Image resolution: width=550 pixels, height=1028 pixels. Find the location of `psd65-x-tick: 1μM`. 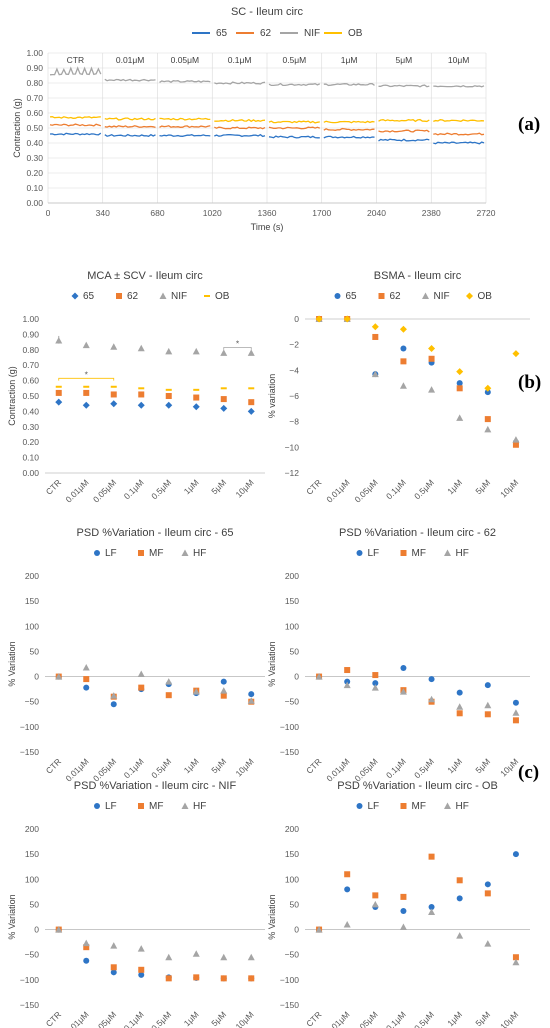

psd65-x-tick: 1μM is located at coordinates (191, 765).